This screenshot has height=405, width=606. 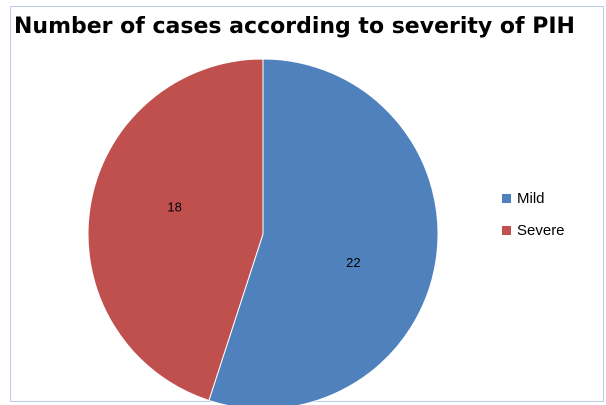 What do you see at coordinates (353, 262) in the screenshot?
I see `data-label-mild: 22` at bounding box center [353, 262].